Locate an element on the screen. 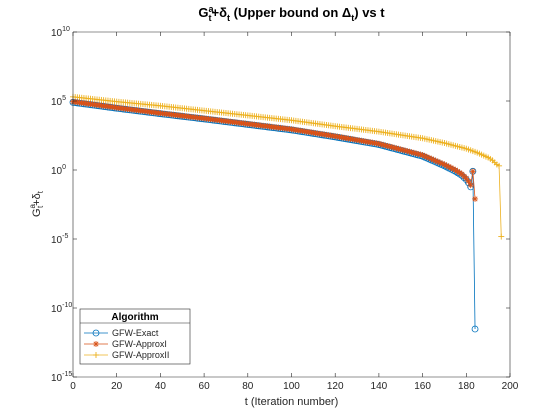 Image resolution: width=560 pixels, height=420 pixels. x-tick-label: 20 is located at coordinates (117, 386).